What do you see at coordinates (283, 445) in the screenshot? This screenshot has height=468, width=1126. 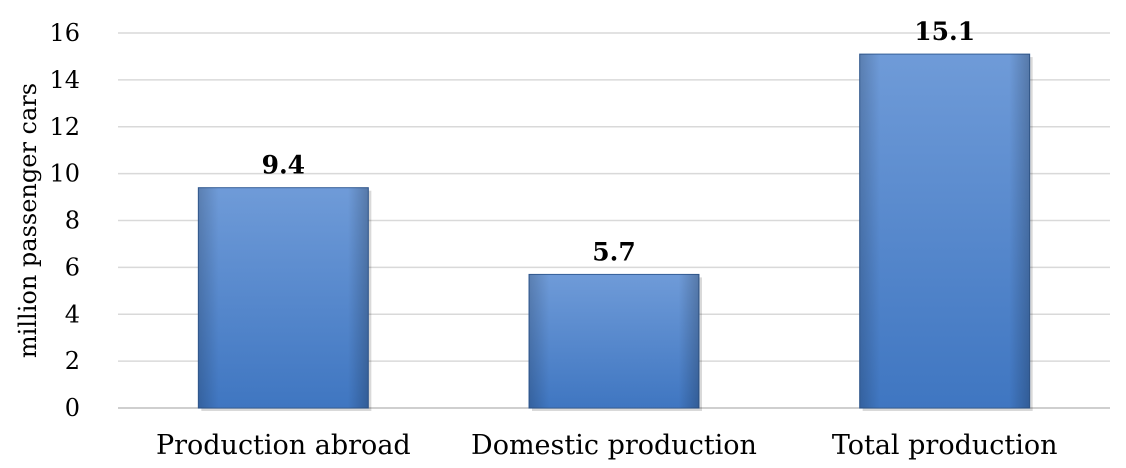 I see `x-category-label: Production abroad` at bounding box center [283, 445].